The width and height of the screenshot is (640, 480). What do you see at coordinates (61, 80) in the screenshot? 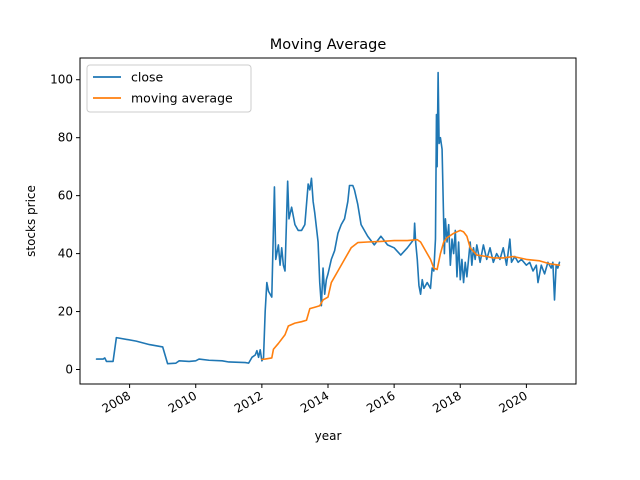
I see `y-tick-label: 100` at bounding box center [61, 80].